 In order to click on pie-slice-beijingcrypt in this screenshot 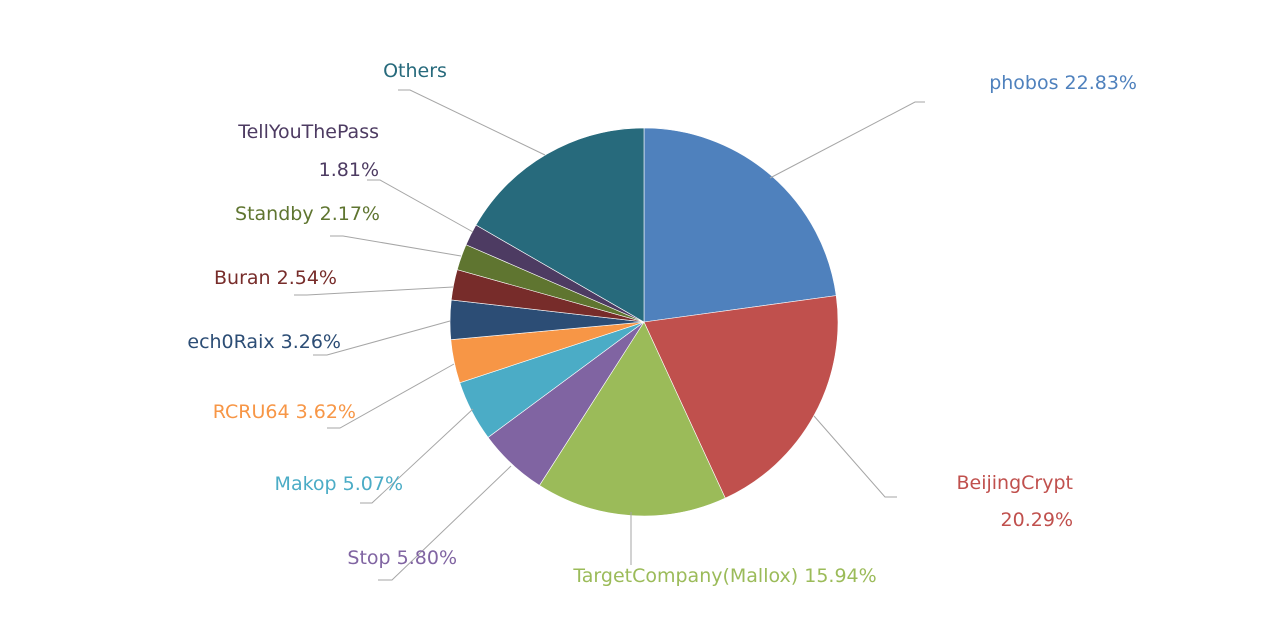, I will do `click(741, 397)`.